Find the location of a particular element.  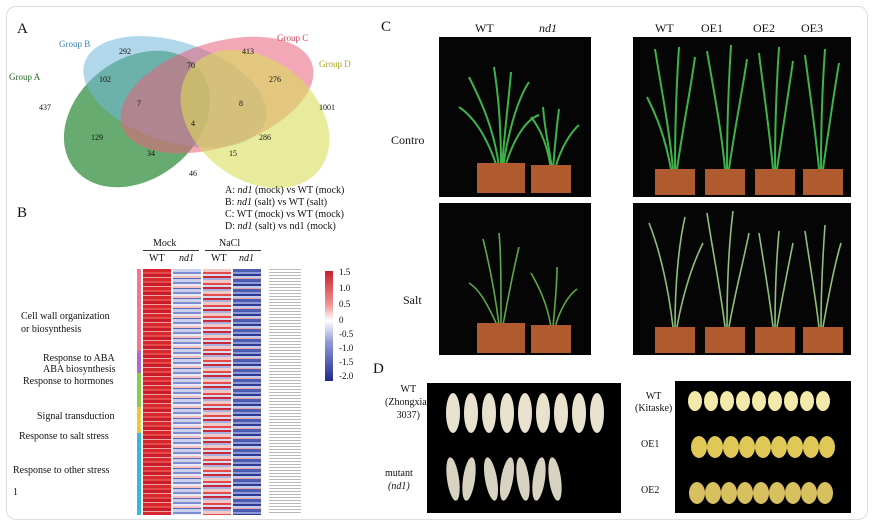

column-wt-nacl: WT is located at coordinates (219, 258).